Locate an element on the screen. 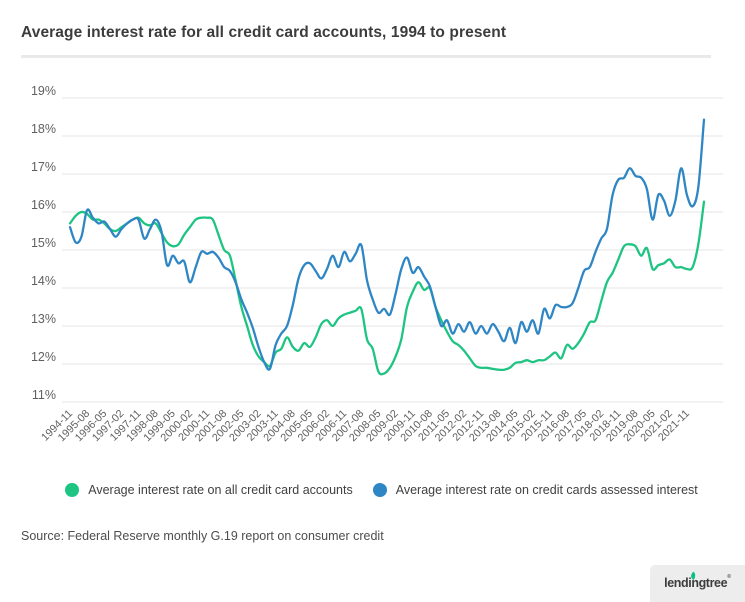 This screenshot has height=602, width=745. x-axis-label: 2000-02 is located at coordinates (177, 426).